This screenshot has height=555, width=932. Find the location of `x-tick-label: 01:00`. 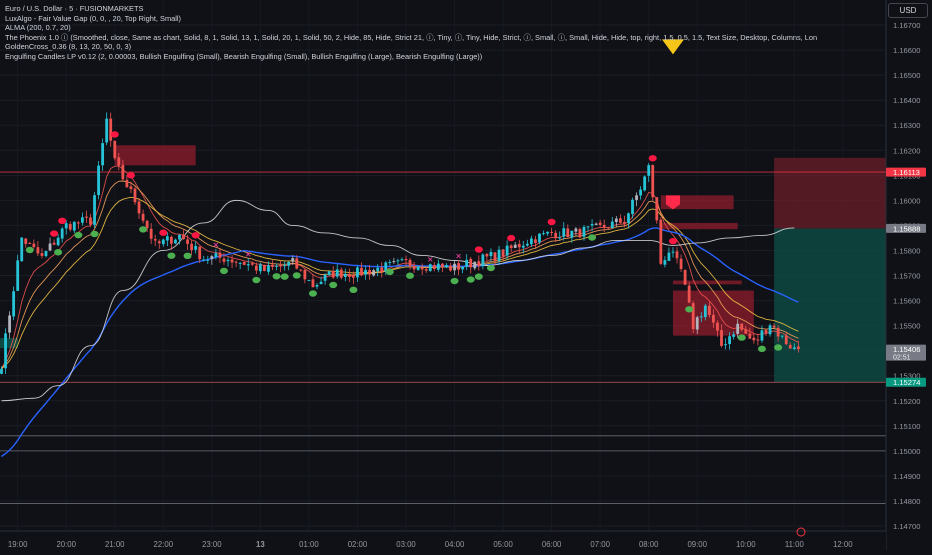

x-tick-label: 01:00 is located at coordinates (309, 544).